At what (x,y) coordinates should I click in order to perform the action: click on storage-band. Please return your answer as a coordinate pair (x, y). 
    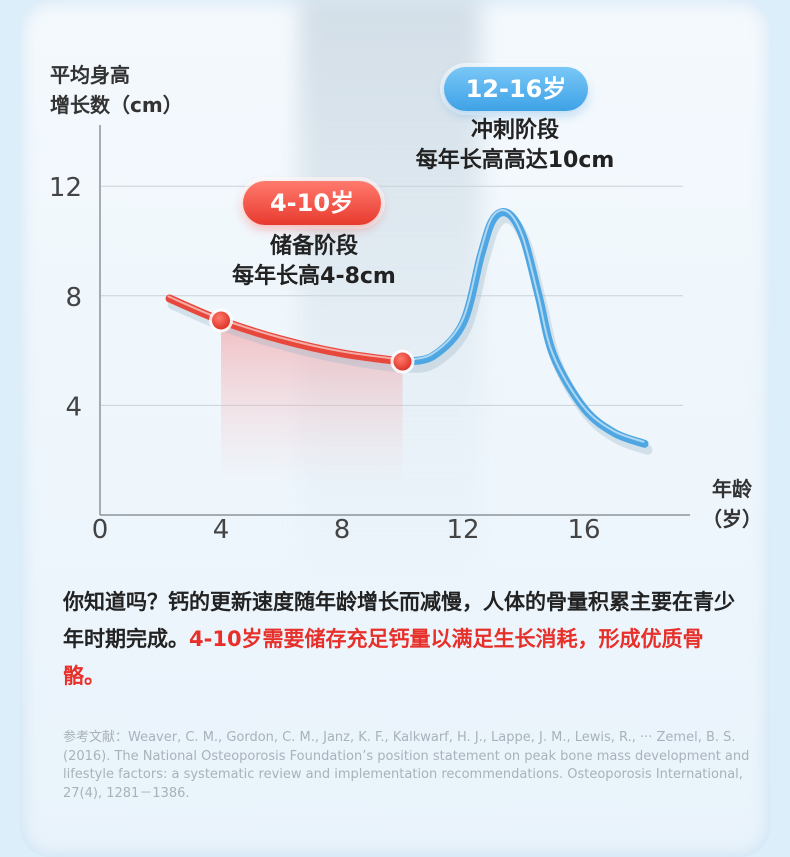
    Looking at the image, I should click on (312, 402).